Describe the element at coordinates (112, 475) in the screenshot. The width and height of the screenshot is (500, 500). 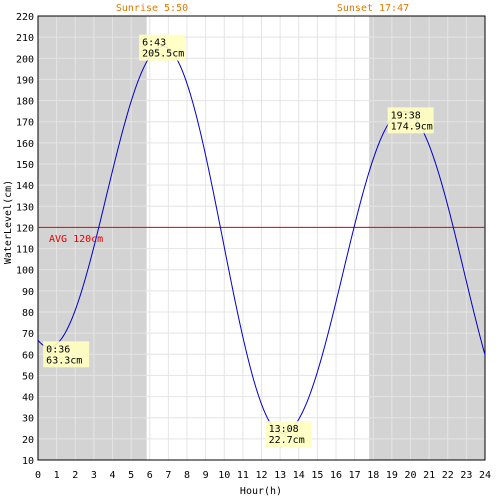
I see `x-tick-label: 4` at that location.